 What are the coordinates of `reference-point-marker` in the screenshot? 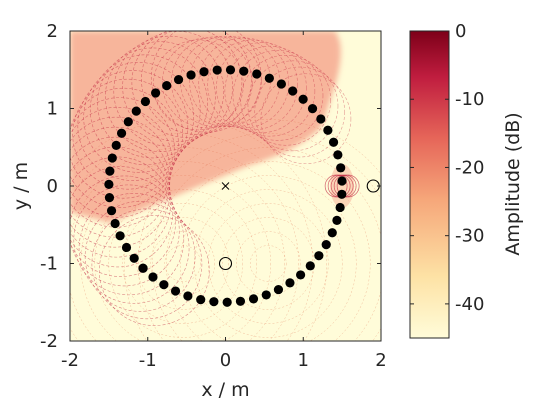 It's located at (225, 186).